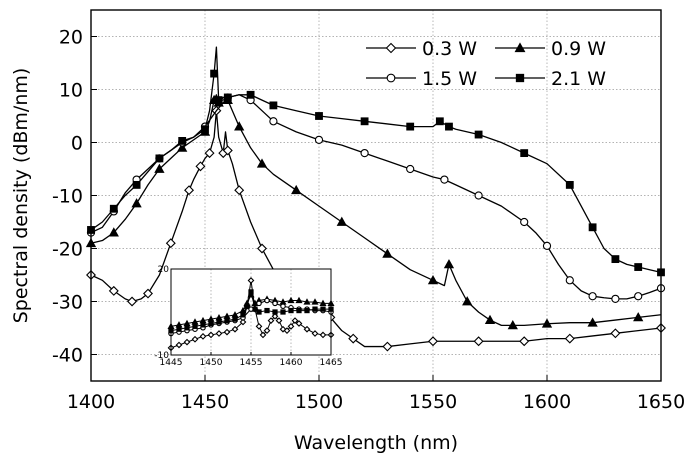 The width and height of the screenshot is (689, 458). What do you see at coordinates (248, 316) in the screenshot?
I see `inset-plot: 1445 1450 1455 1460 1465 -10 20` at bounding box center [248, 316].